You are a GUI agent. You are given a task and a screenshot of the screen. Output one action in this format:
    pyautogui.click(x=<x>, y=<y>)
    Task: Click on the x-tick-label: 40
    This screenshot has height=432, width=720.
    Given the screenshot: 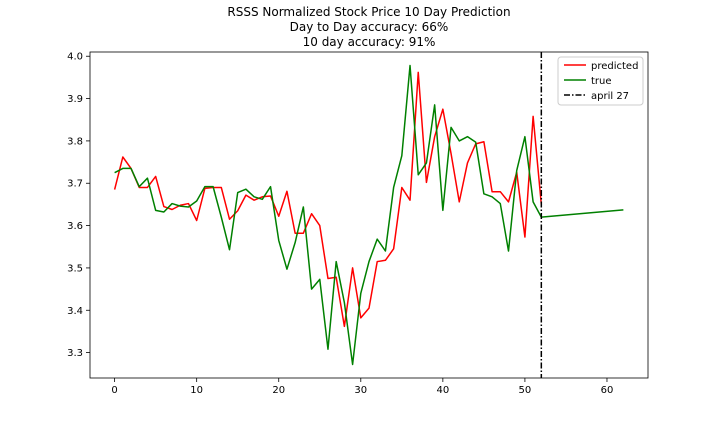 What is the action you would take?
    pyautogui.click(x=442, y=390)
    